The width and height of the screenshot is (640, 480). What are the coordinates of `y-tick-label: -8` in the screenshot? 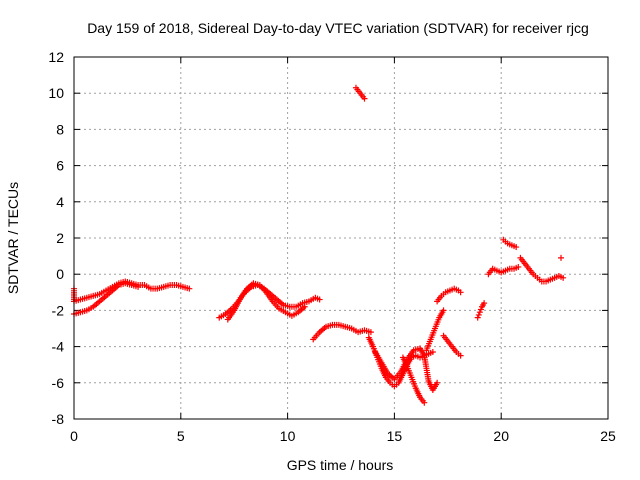 It's located at (58, 419).